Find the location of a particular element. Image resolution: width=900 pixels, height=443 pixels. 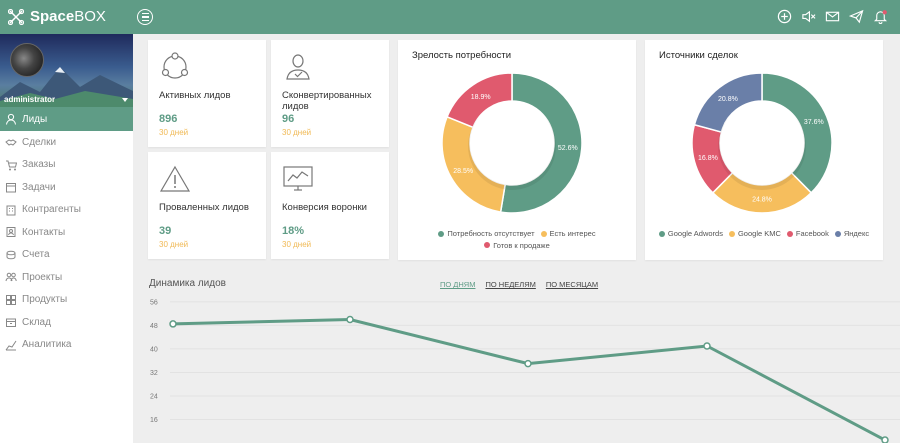

legend-item: Google Adwords is located at coordinates (690, 233).